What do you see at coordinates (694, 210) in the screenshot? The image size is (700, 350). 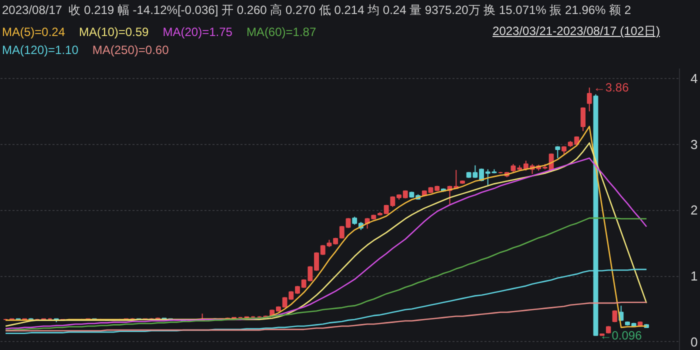 I see `y-tick-label: 2` at bounding box center [694, 210].